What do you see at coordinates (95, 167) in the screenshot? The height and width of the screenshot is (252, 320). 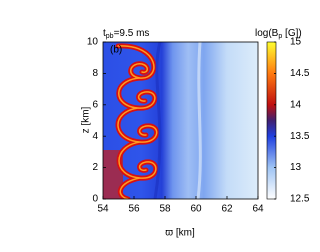 I see `y-tick-label: 2` at bounding box center [95, 167].